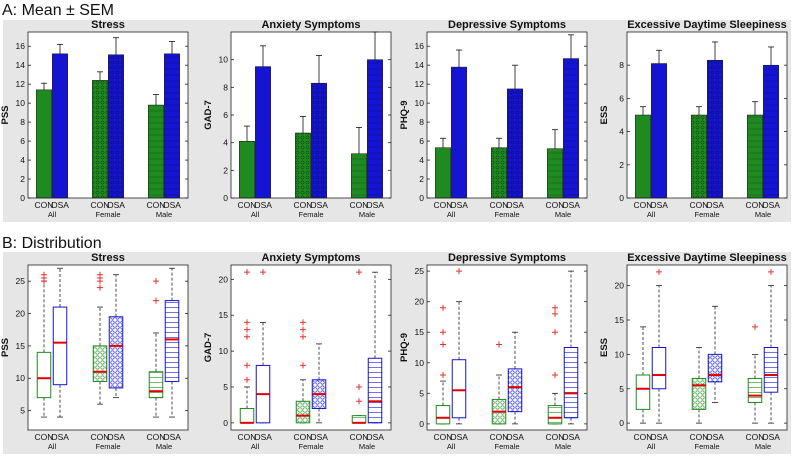  What do you see at coordinates (404, 347) in the screenshot?
I see `y-axis-label: PHQ-9` at bounding box center [404, 347].